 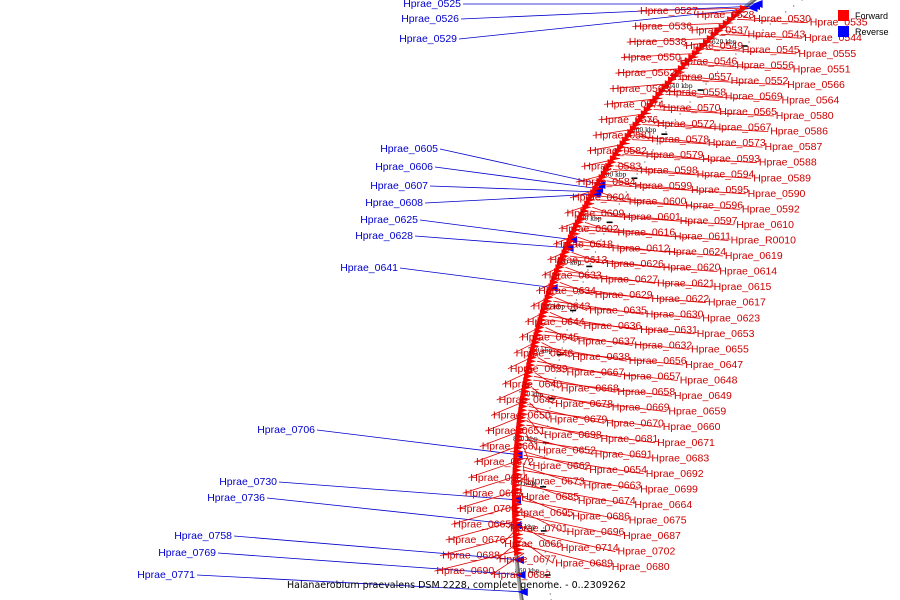 What do you see at coordinates (680, 86) in the screenshot?
I see `scale-tick-label: 640 kbp` at bounding box center [680, 86].